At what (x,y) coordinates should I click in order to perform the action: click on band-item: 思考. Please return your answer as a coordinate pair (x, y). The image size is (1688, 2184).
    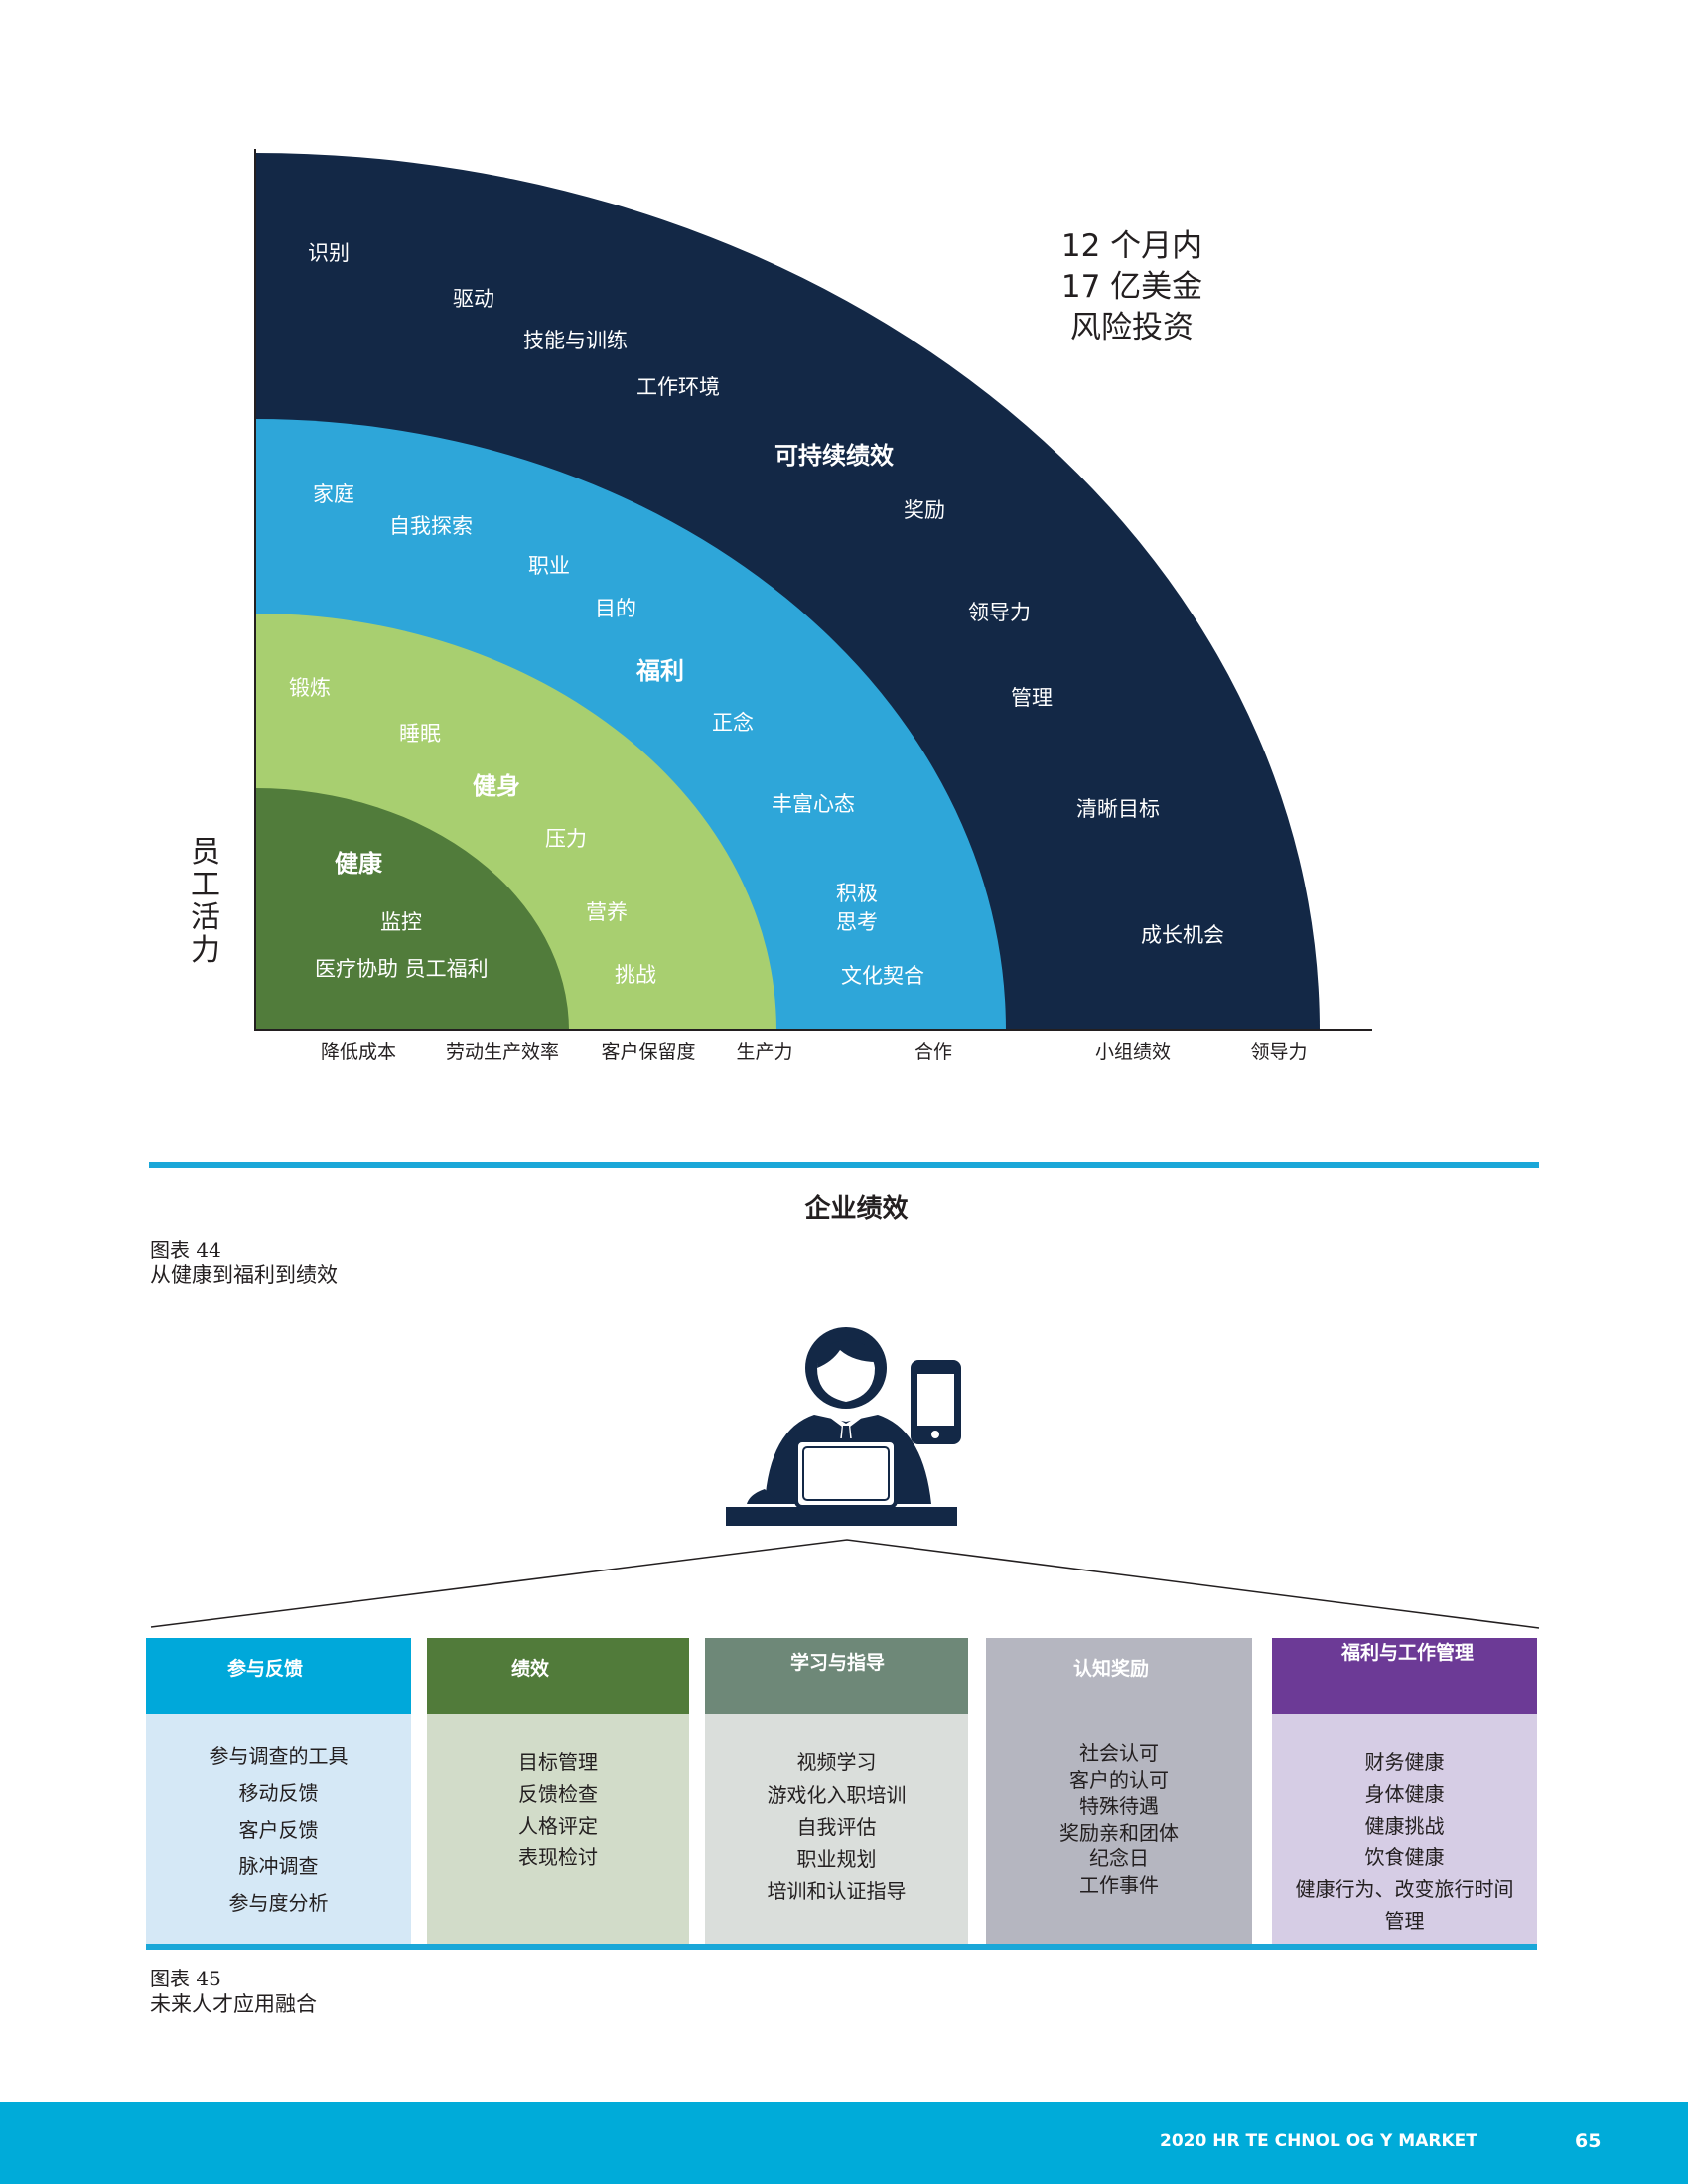
    Looking at the image, I should click on (857, 922).